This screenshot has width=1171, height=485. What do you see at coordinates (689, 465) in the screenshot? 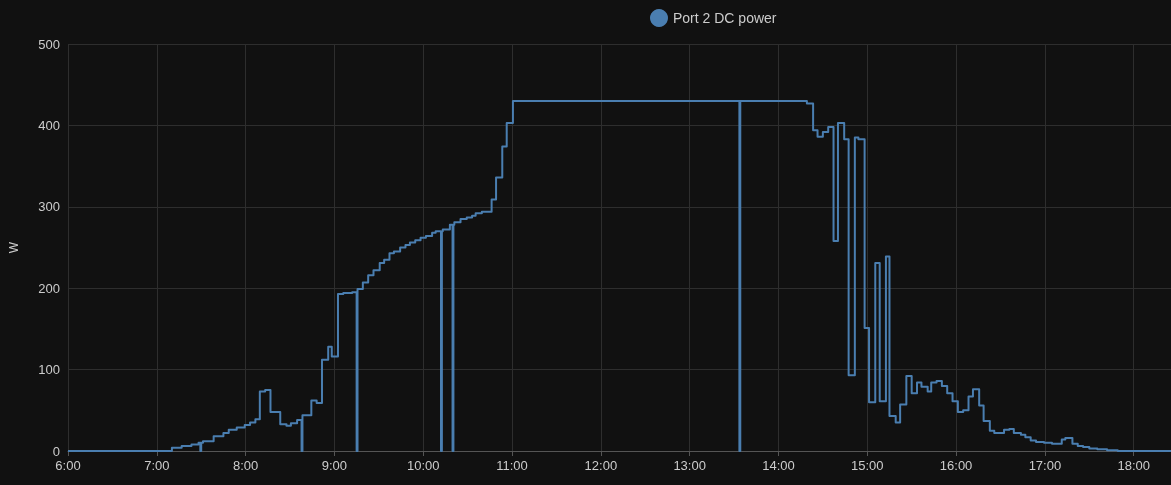
I see `x-tick-label: 13:00` at bounding box center [689, 465].